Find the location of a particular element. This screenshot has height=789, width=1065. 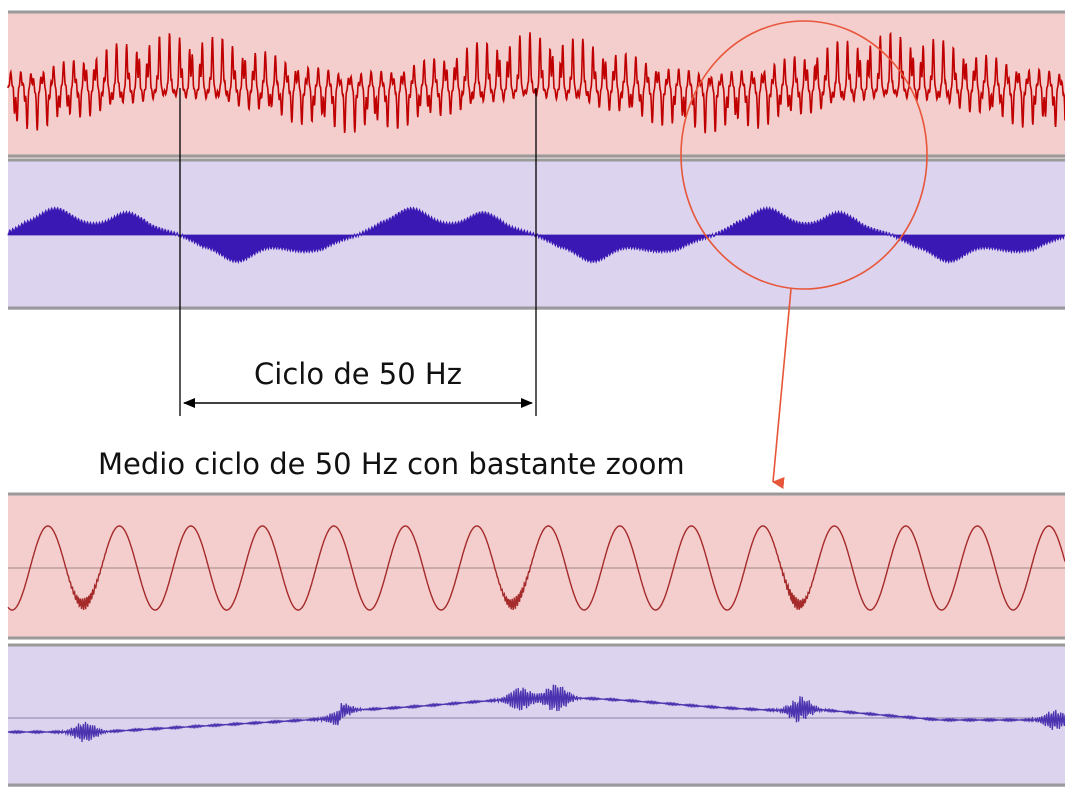

zoom-red-waveform is located at coordinates (536, 568).